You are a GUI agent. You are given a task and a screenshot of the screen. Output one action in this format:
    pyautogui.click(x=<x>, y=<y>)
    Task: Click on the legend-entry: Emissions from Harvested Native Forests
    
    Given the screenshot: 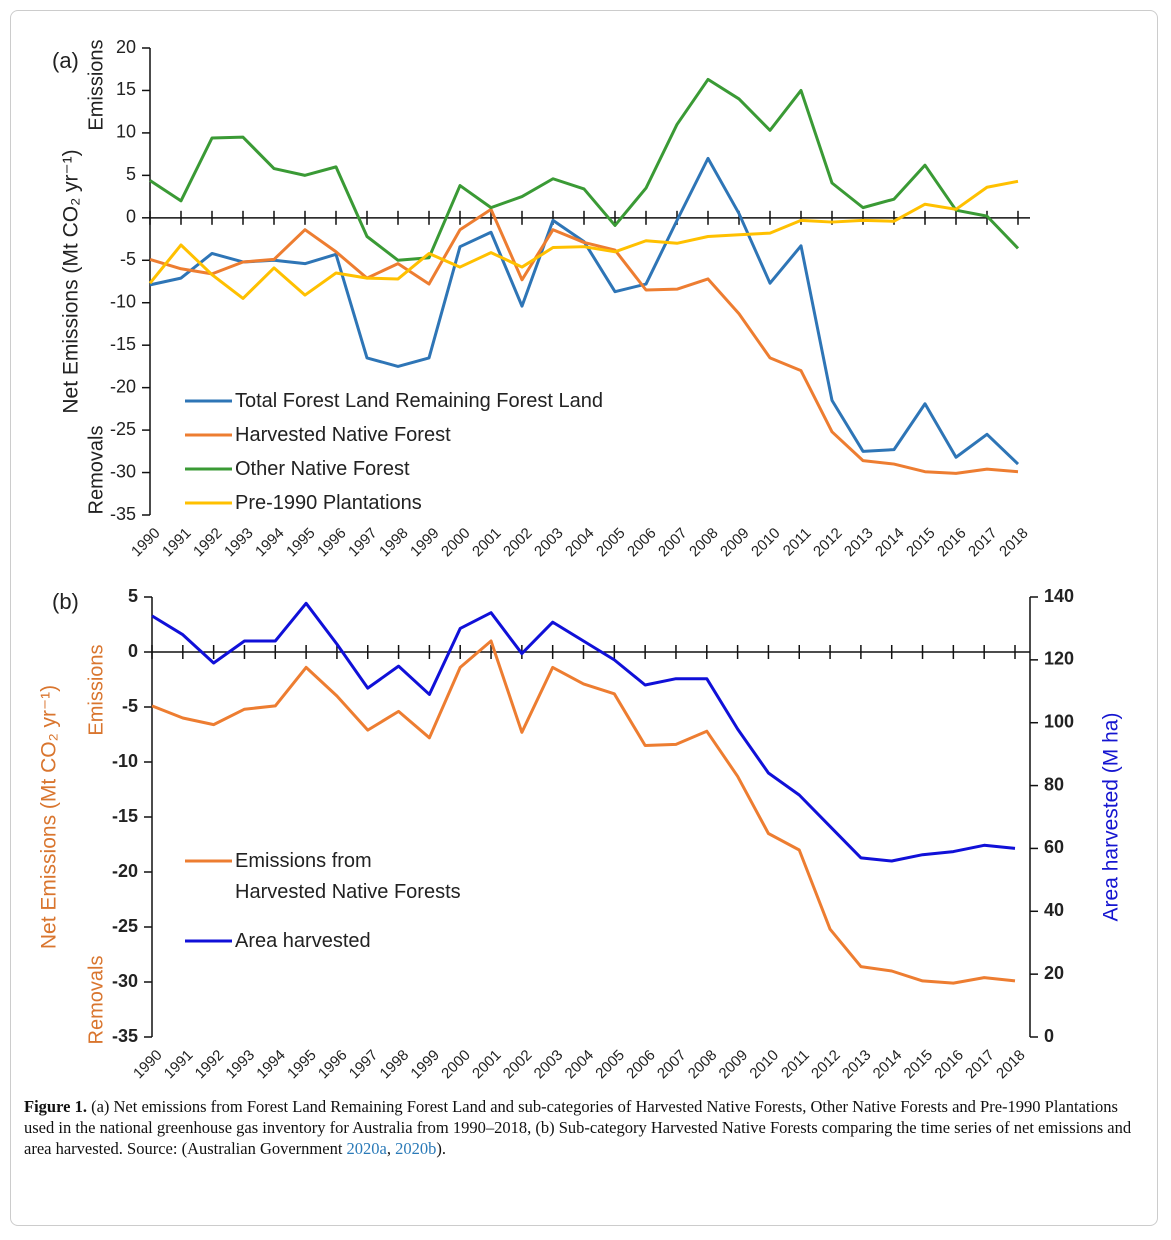 What is the action you would take?
    pyautogui.click(x=348, y=876)
    